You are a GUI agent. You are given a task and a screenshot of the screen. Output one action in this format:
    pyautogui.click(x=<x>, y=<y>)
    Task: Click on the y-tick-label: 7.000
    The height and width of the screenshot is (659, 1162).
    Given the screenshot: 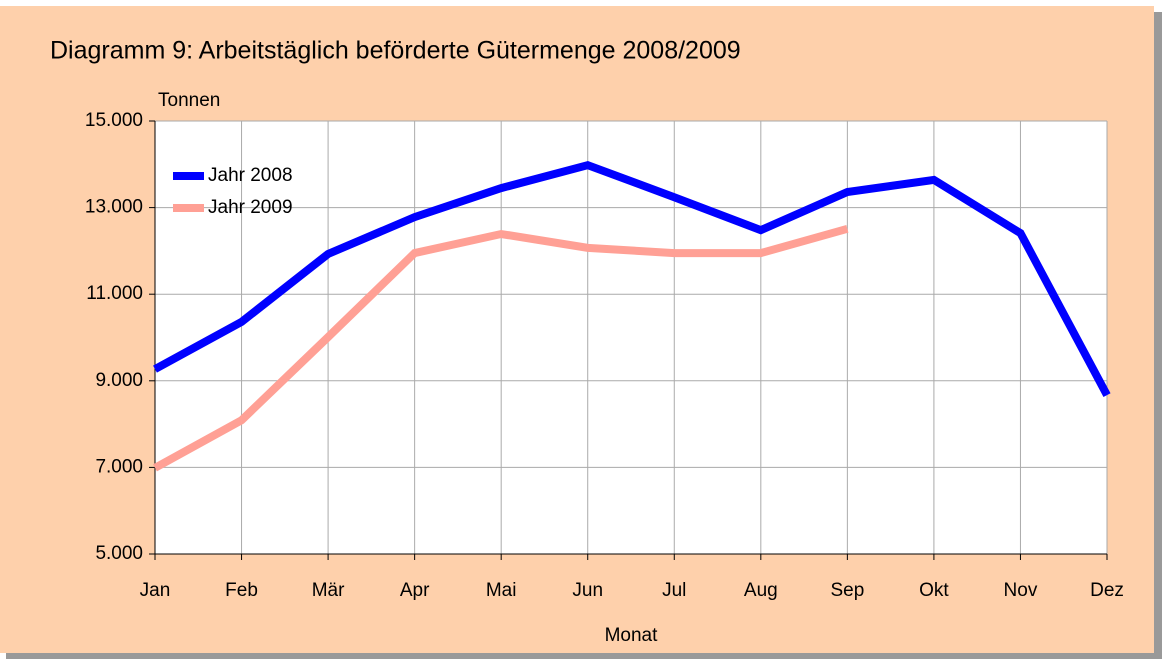 What is the action you would take?
    pyautogui.click(x=119, y=466)
    